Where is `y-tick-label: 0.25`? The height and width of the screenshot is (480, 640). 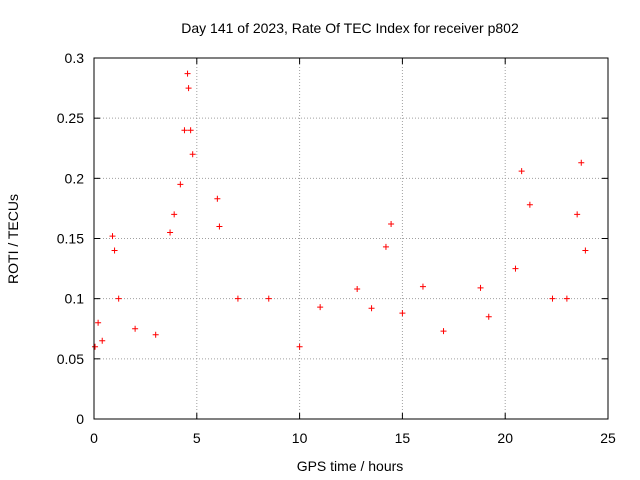
y-tick-label: 0.25 is located at coordinates (70, 118).